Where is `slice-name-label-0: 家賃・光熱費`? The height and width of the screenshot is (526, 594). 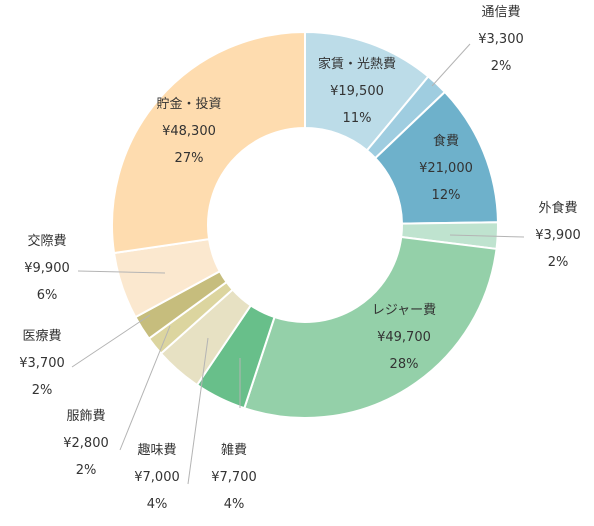
slice-name-label-0: 家賃・光熱費 is located at coordinates (357, 64).